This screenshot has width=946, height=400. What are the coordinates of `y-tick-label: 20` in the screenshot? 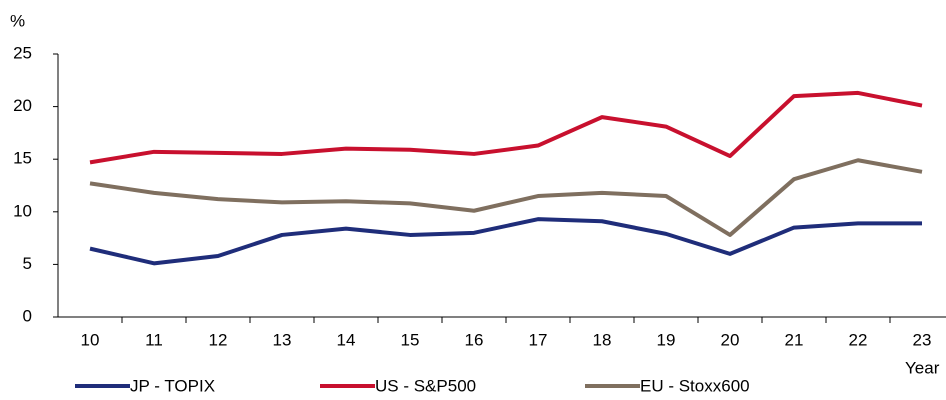 It's located at (22, 105).